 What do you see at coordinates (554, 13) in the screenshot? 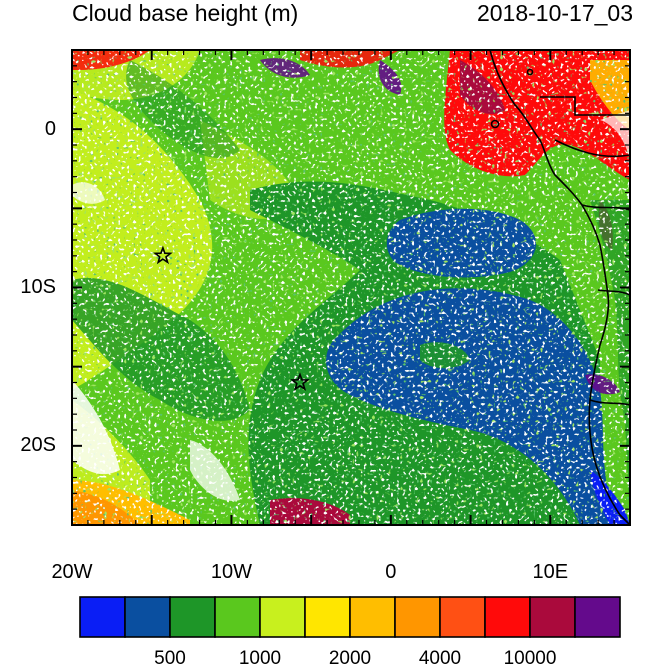
I see `map-timestamp: 2018-10-17_03` at bounding box center [554, 13].